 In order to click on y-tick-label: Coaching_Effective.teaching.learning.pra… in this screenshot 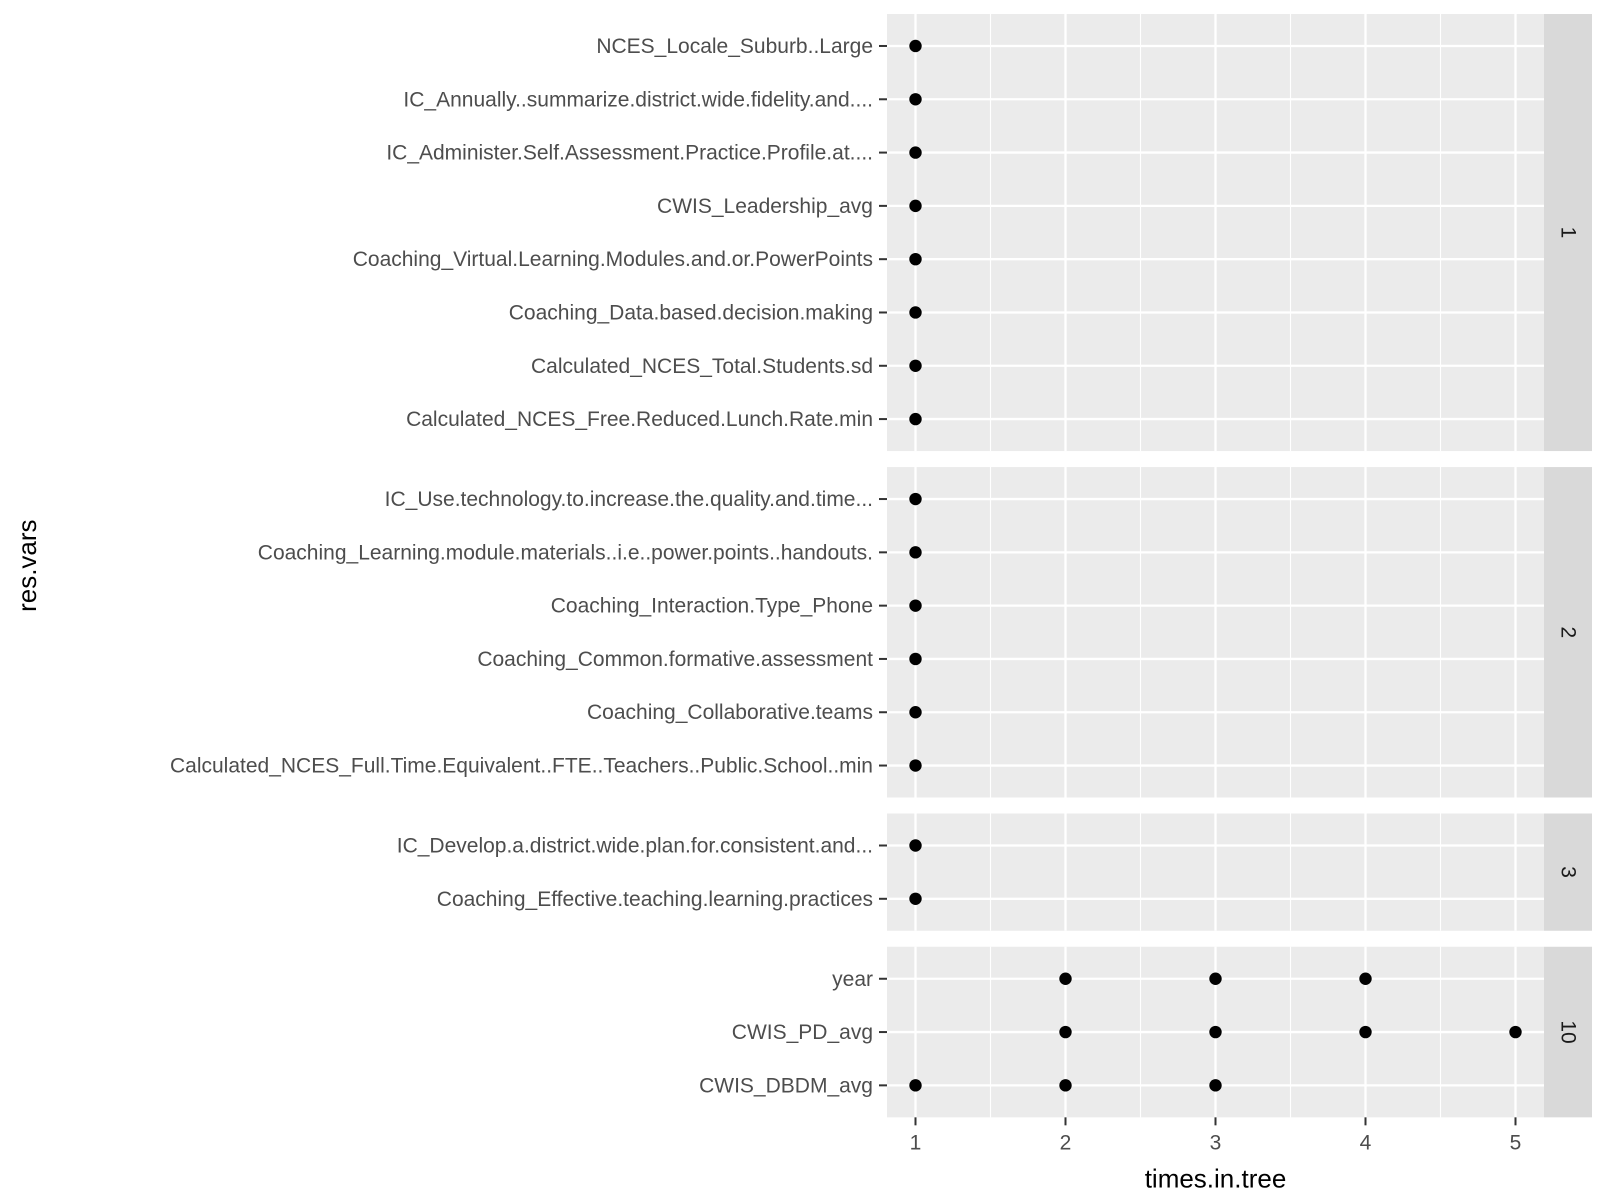, I will do `click(655, 899)`.